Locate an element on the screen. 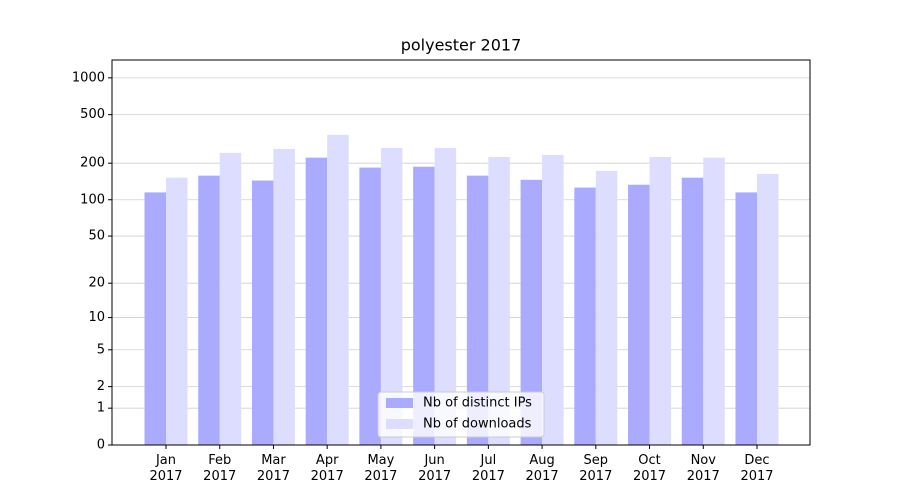 Image resolution: width=900 pixels, height=500 pixels. x-tick-label: Oct 2017 is located at coordinates (649, 468).